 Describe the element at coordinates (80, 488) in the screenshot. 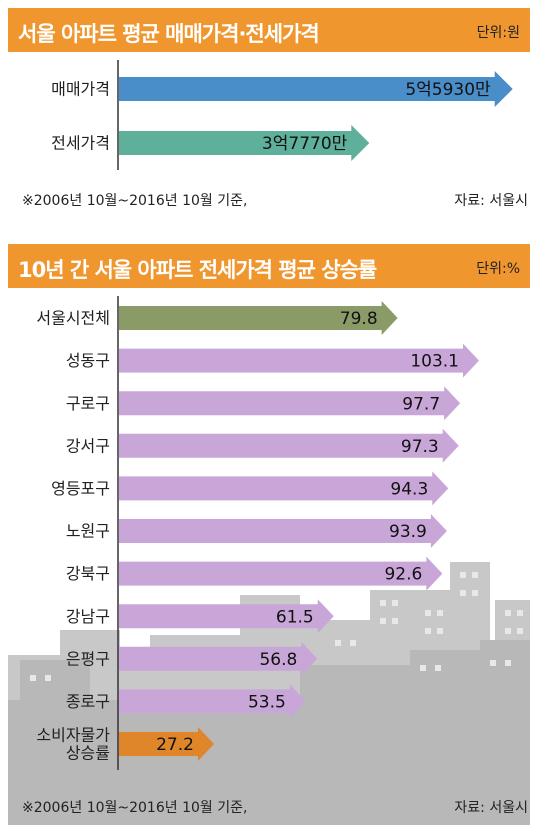

I see `rate-chart-category-label-4: 영등포구` at that location.